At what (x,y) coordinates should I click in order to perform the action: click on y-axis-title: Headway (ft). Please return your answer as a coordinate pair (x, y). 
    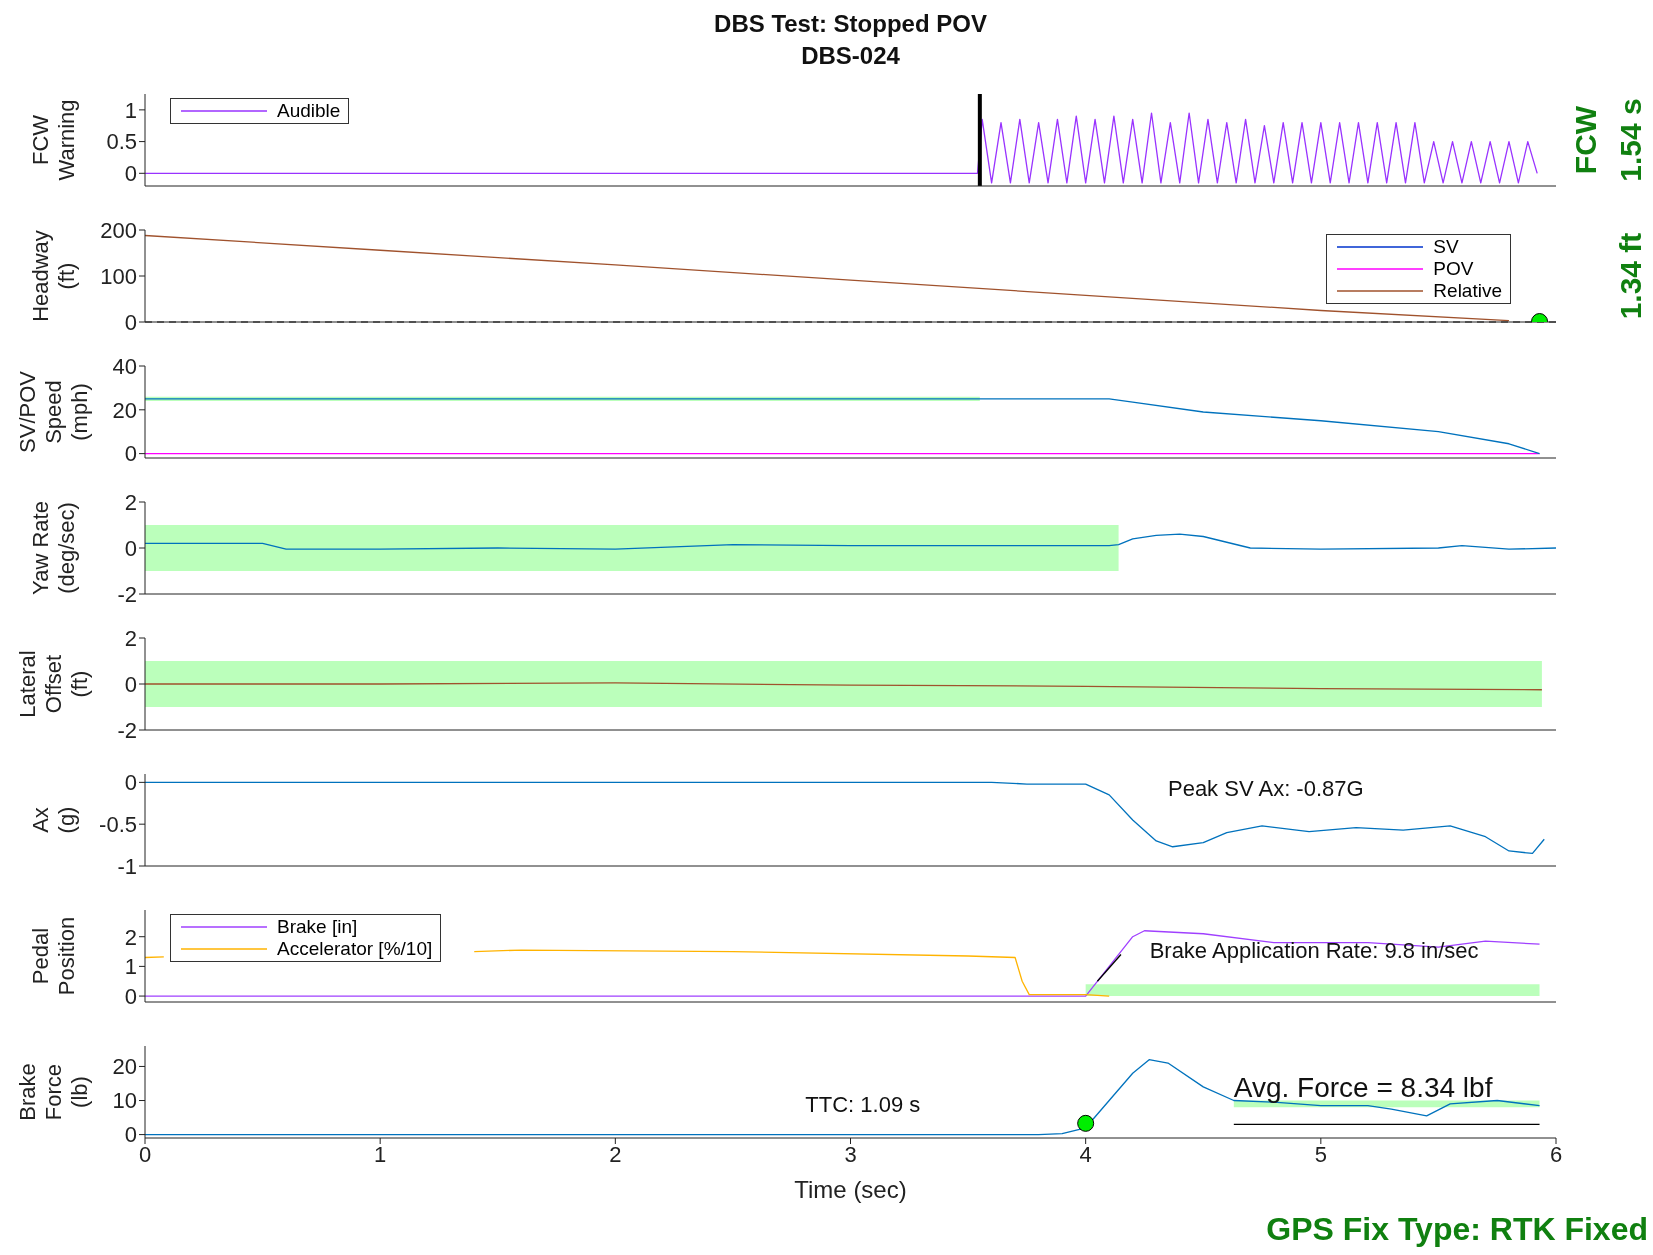
    Looking at the image, I should click on (54, 276).